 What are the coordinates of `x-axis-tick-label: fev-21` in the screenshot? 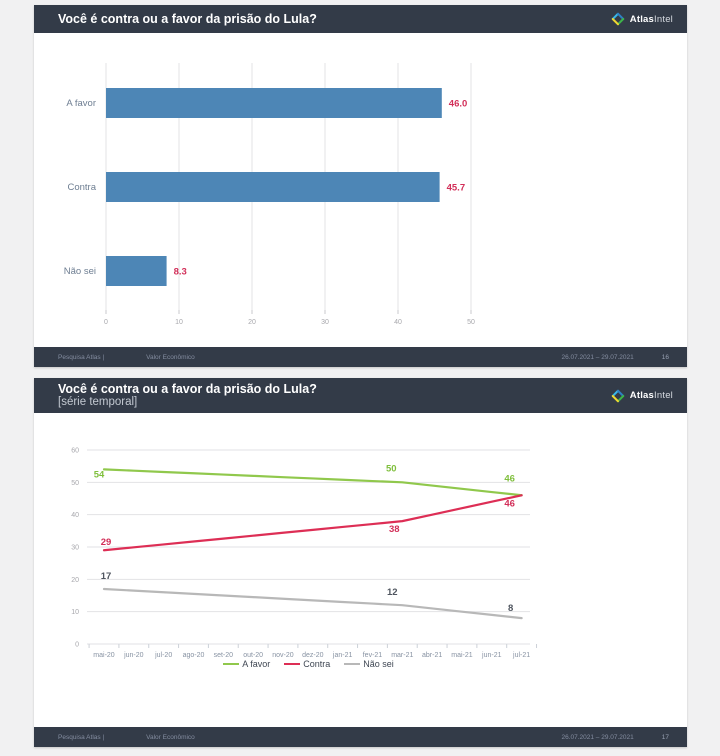 It's located at (373, 655).